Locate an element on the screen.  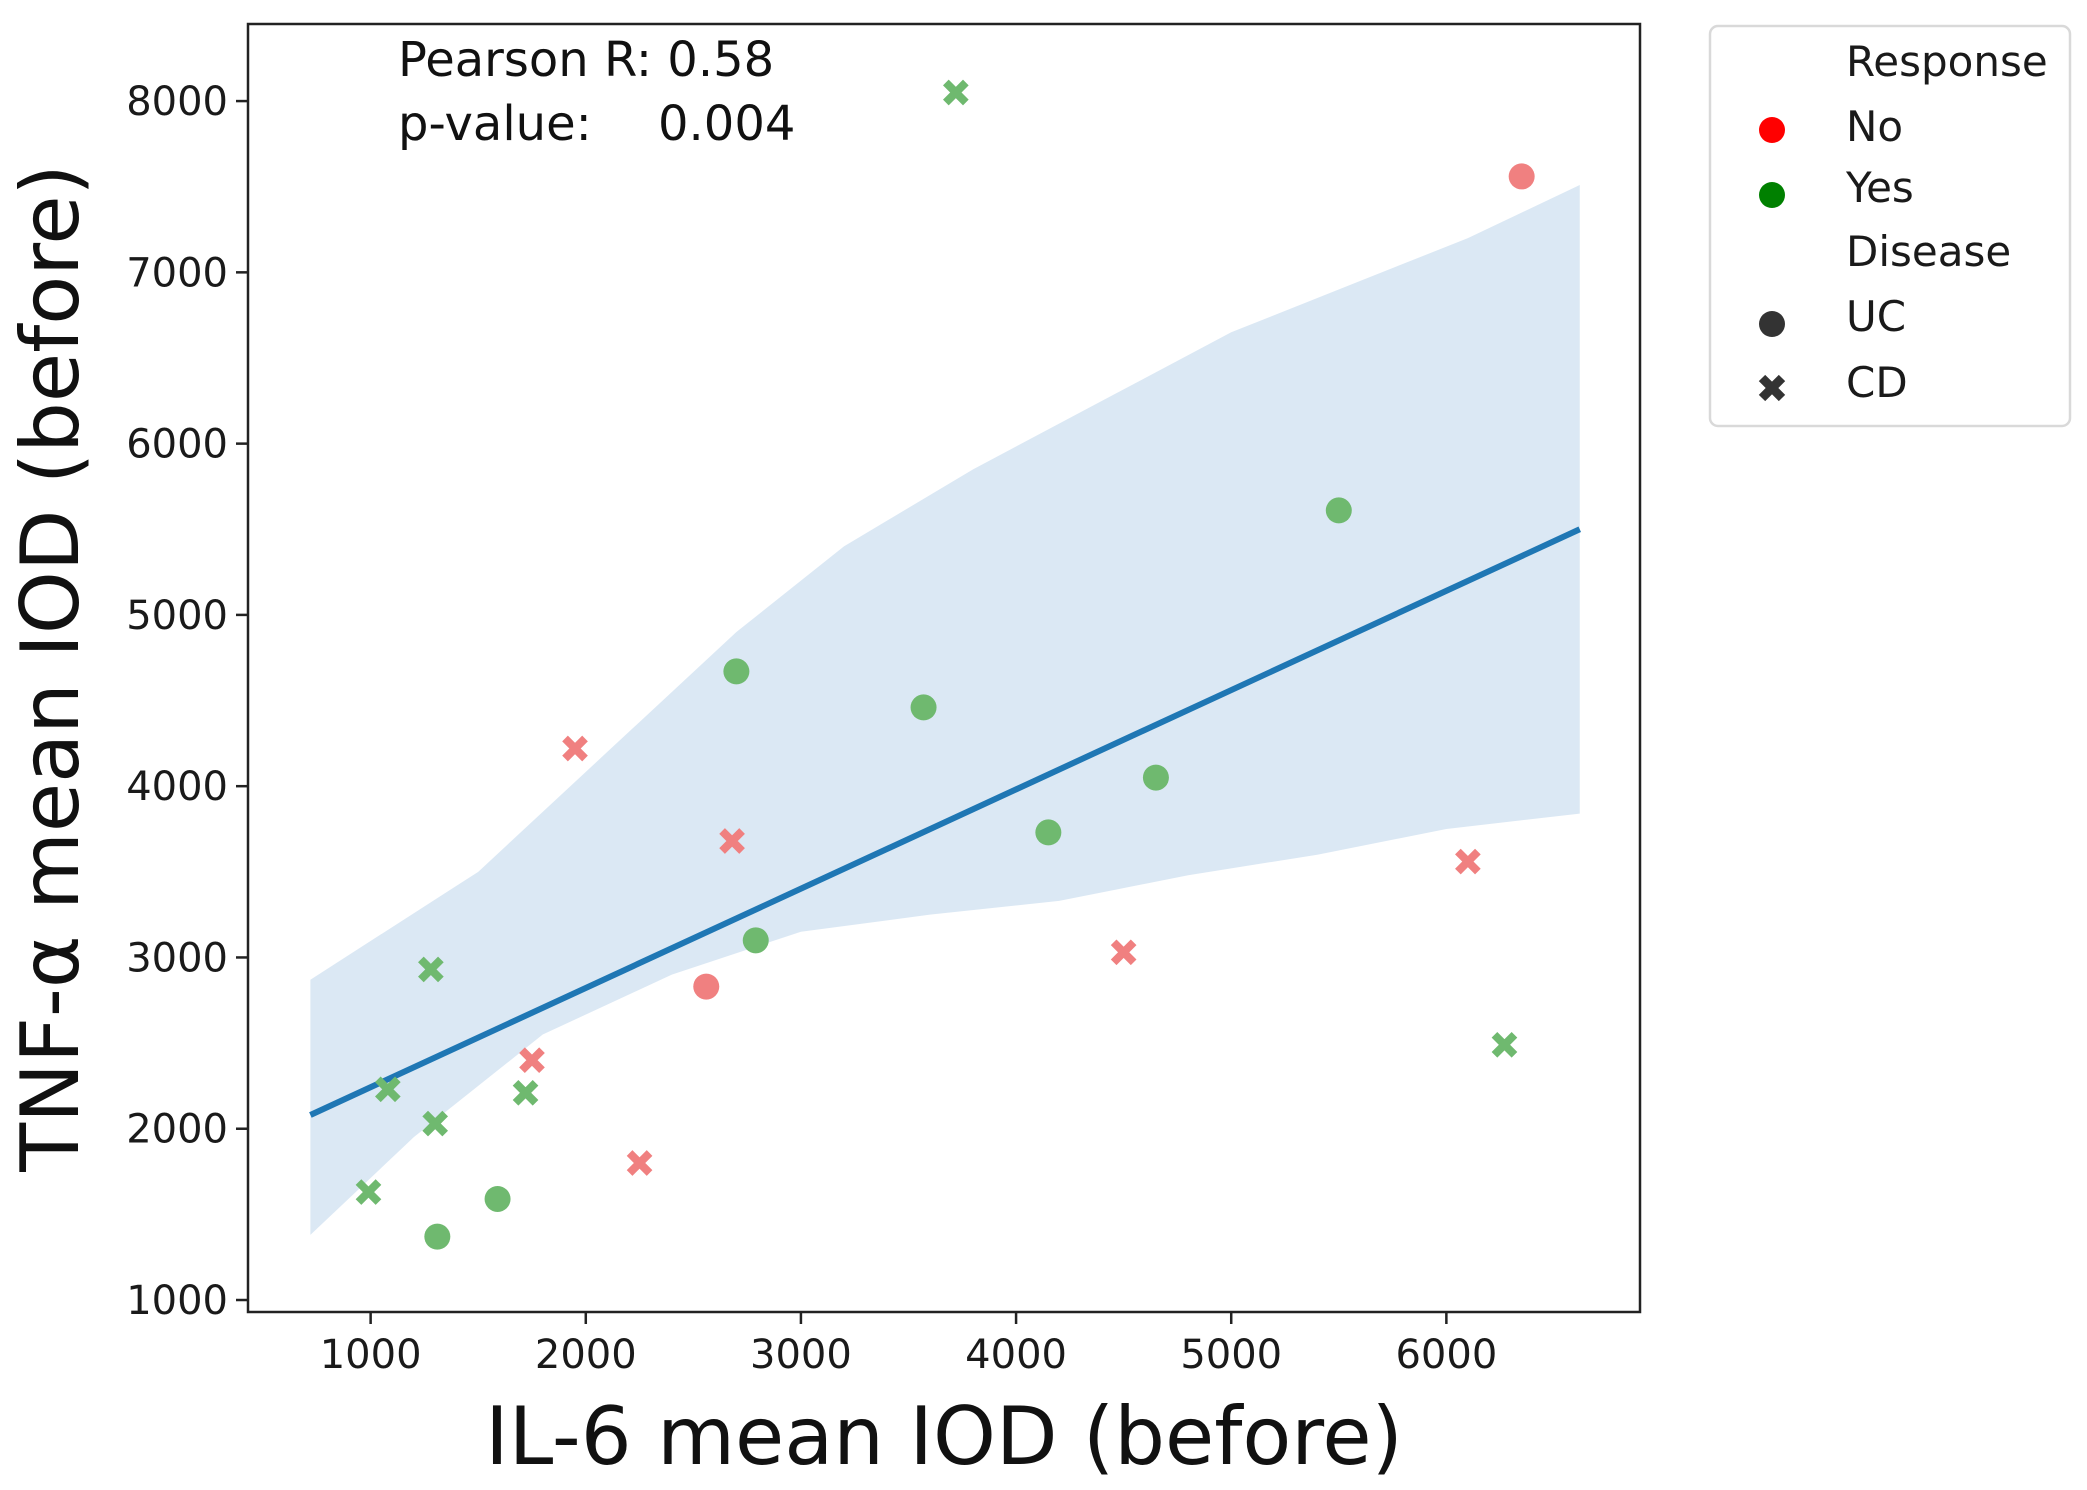
y-tick-label: 2000 is located at coordinates (177, 1130).